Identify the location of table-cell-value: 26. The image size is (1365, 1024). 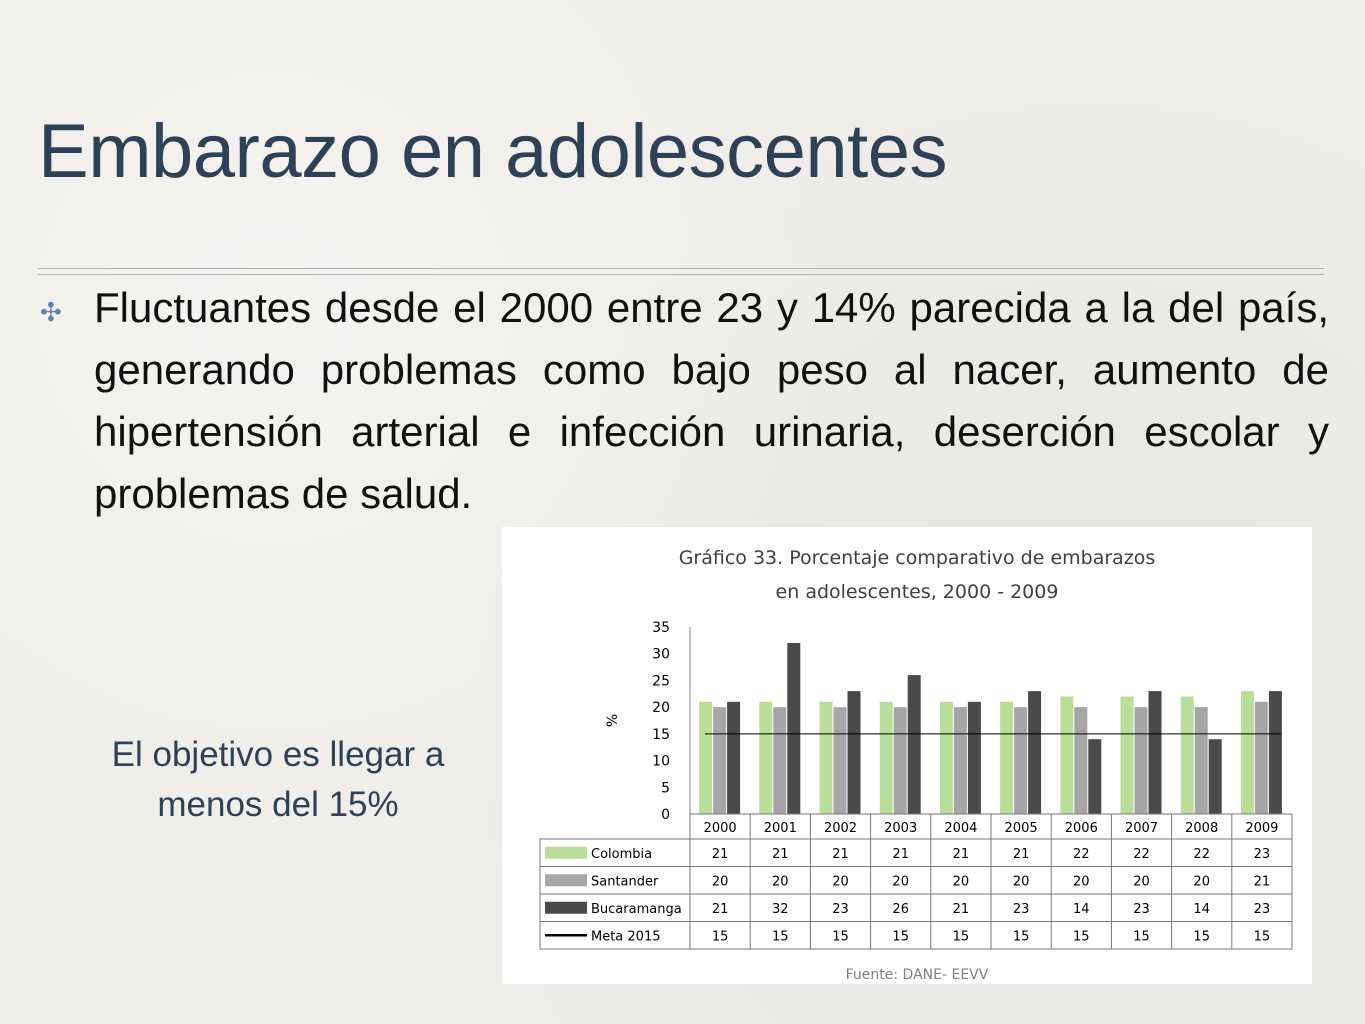
(900, 909).